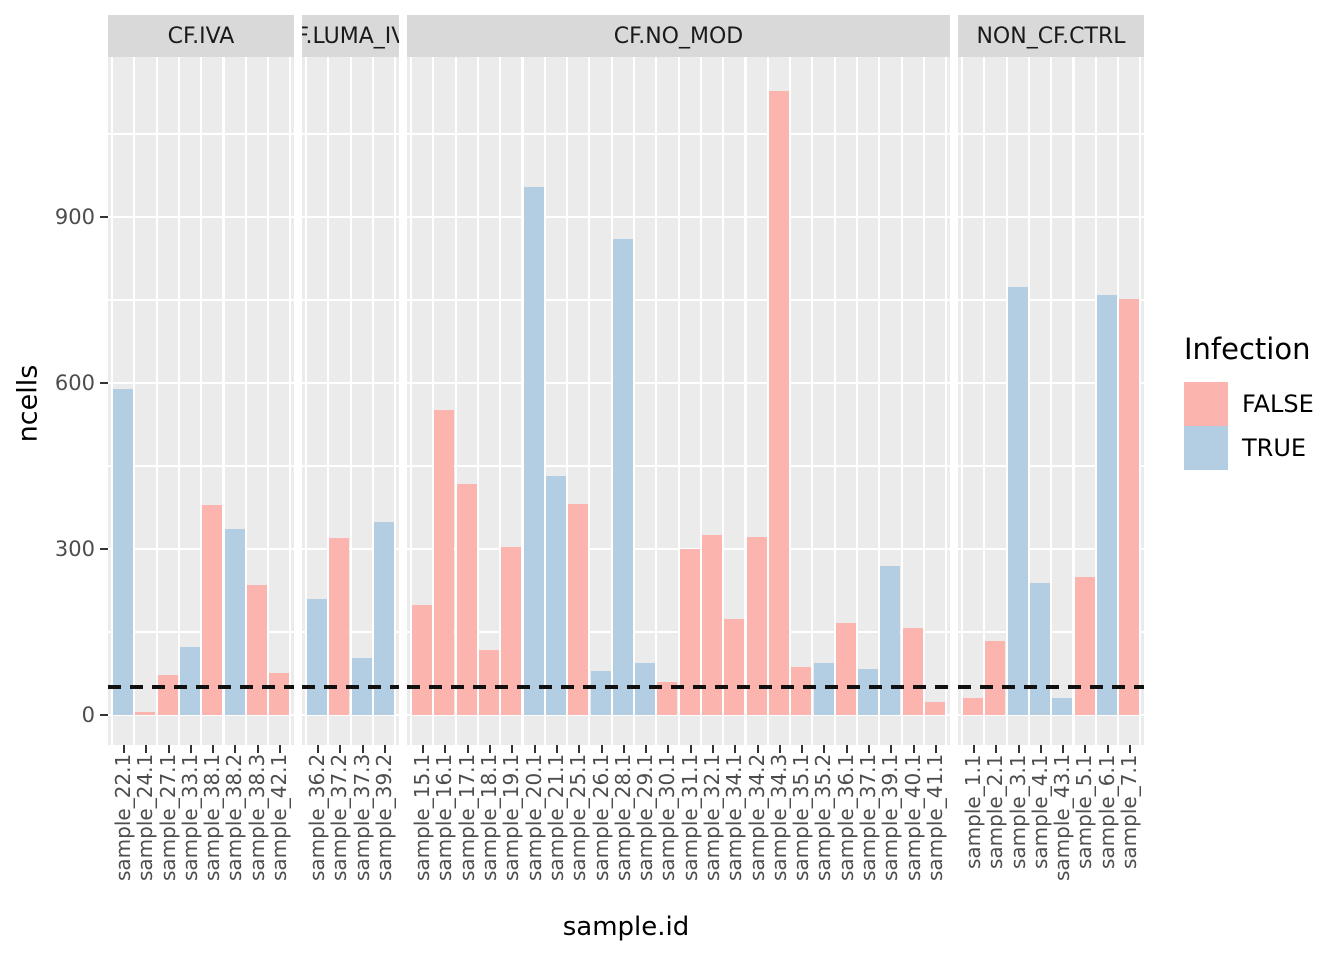  What do you see at coordinates (645, 818) in the screenshot?
I see `x-tick-label: sample_29.1` at bounding box center [645, 818].